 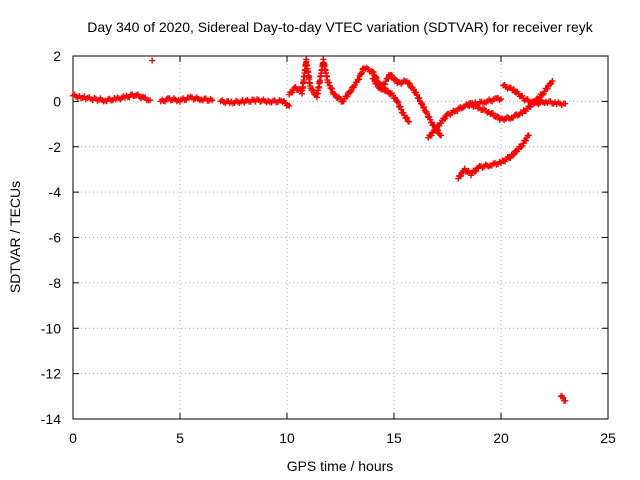 I want to click on x-axis-title: GPS time / hours, so click(x=340, y=466).